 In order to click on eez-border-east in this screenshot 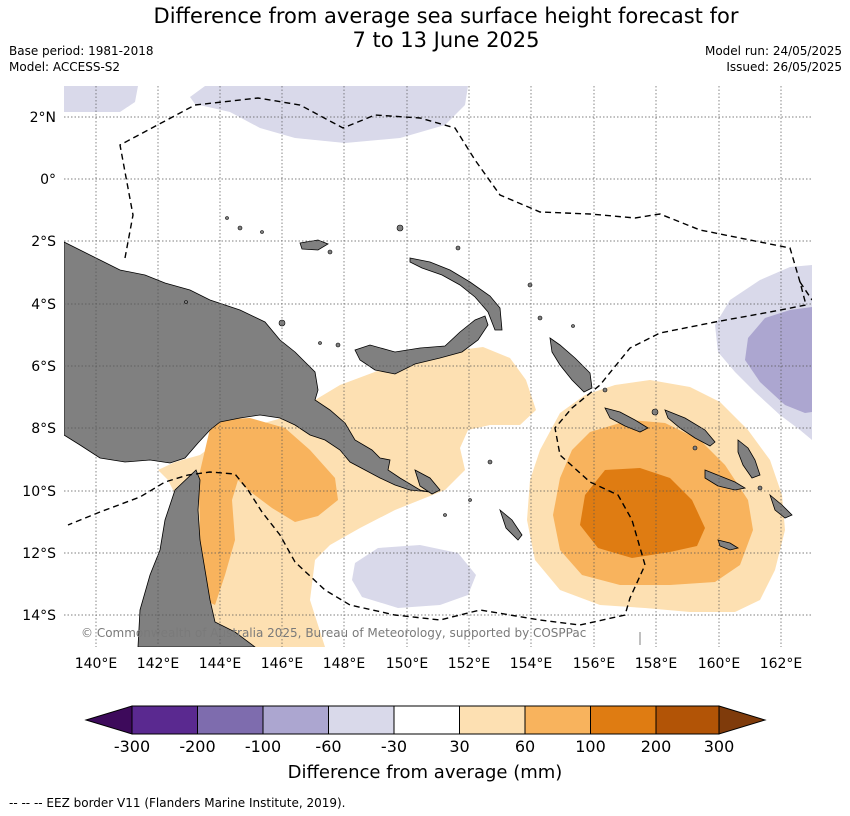, I will do `click(805, 291)`.